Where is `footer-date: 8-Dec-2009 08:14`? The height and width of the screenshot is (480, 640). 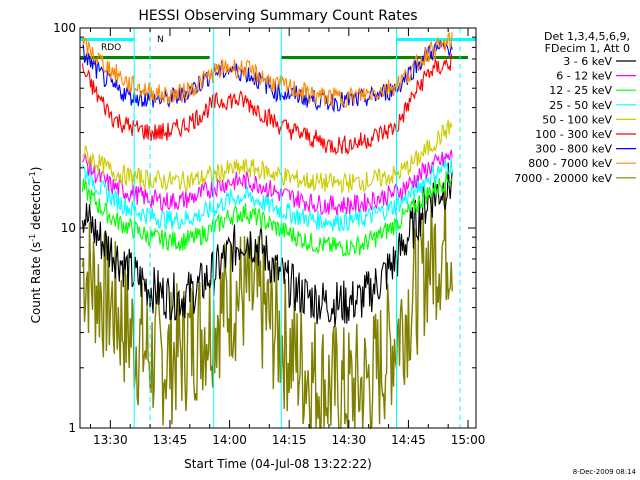
footer-date: 8-Dec-2009 08:14 is located at coordinates (605, 472).